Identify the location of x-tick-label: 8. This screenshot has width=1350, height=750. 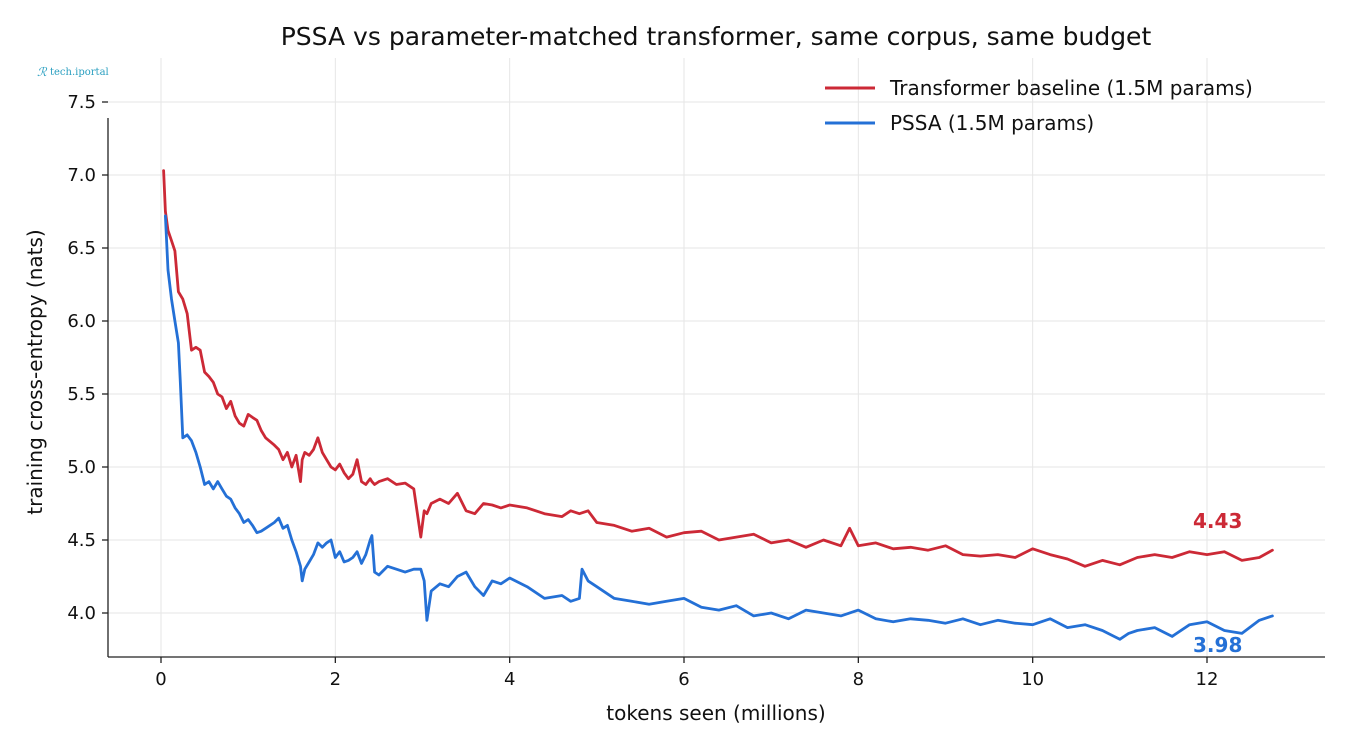
(858, 679).